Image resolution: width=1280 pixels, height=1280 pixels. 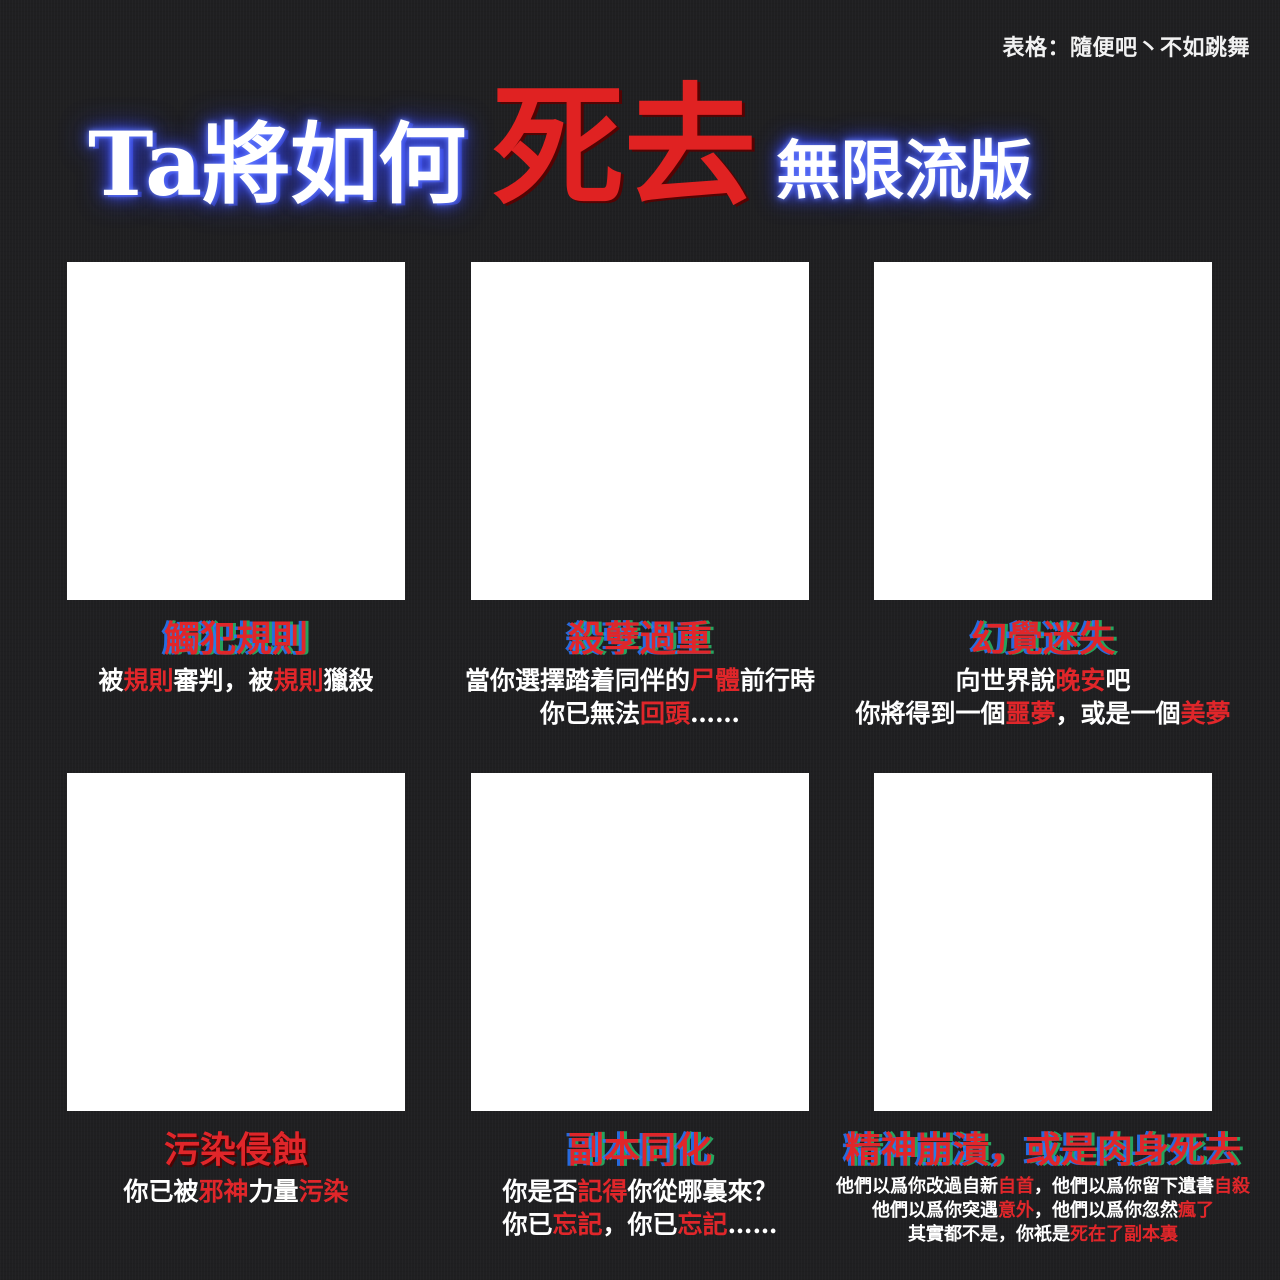 I want to click on caption-line: 你將得到一個噩夢，或是一個美夢, so click(x=1043, y=713).